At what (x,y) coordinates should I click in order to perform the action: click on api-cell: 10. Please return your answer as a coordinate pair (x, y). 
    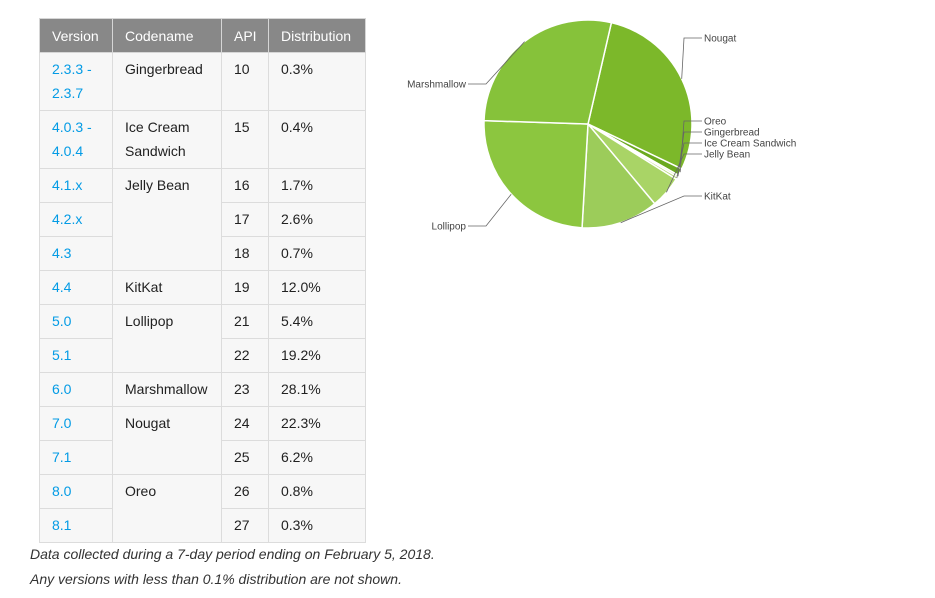
    Looking at the image, I should click on (245, 81).